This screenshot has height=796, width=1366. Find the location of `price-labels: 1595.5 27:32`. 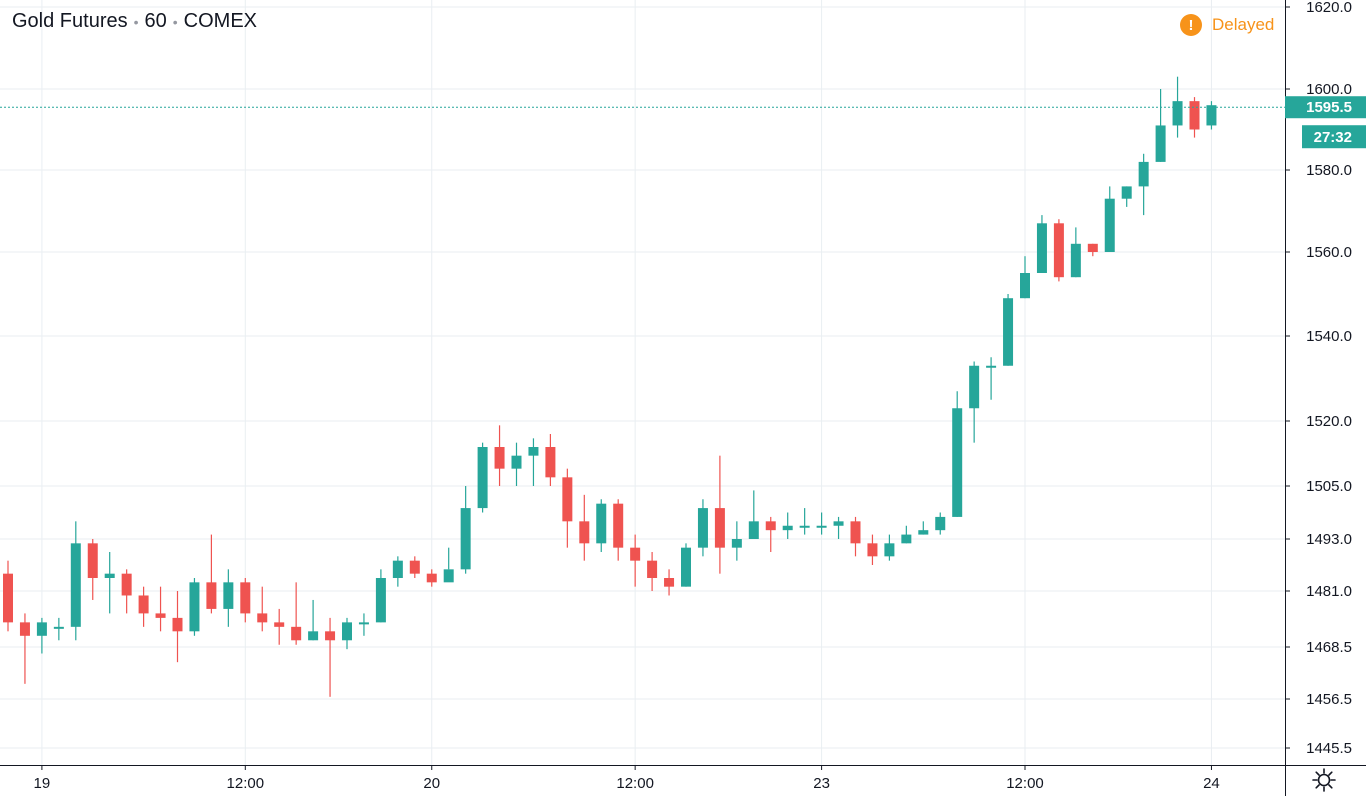

price-labels: 1595.5 27:32 is located at coordinates (1325, 122).